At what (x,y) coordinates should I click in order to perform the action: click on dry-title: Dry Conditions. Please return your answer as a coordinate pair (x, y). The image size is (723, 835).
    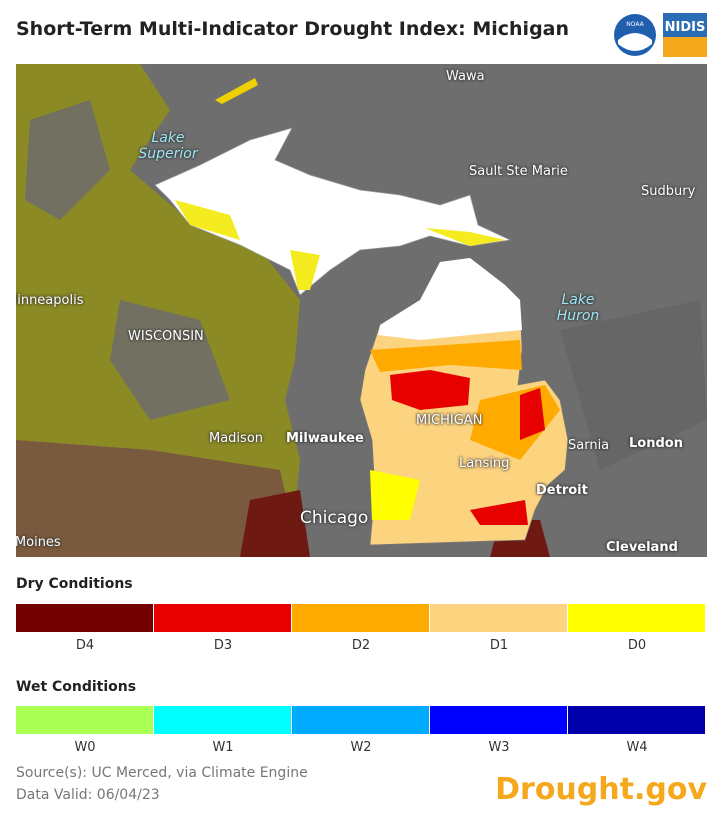
    Looking at the image, I should click on (74, 584).